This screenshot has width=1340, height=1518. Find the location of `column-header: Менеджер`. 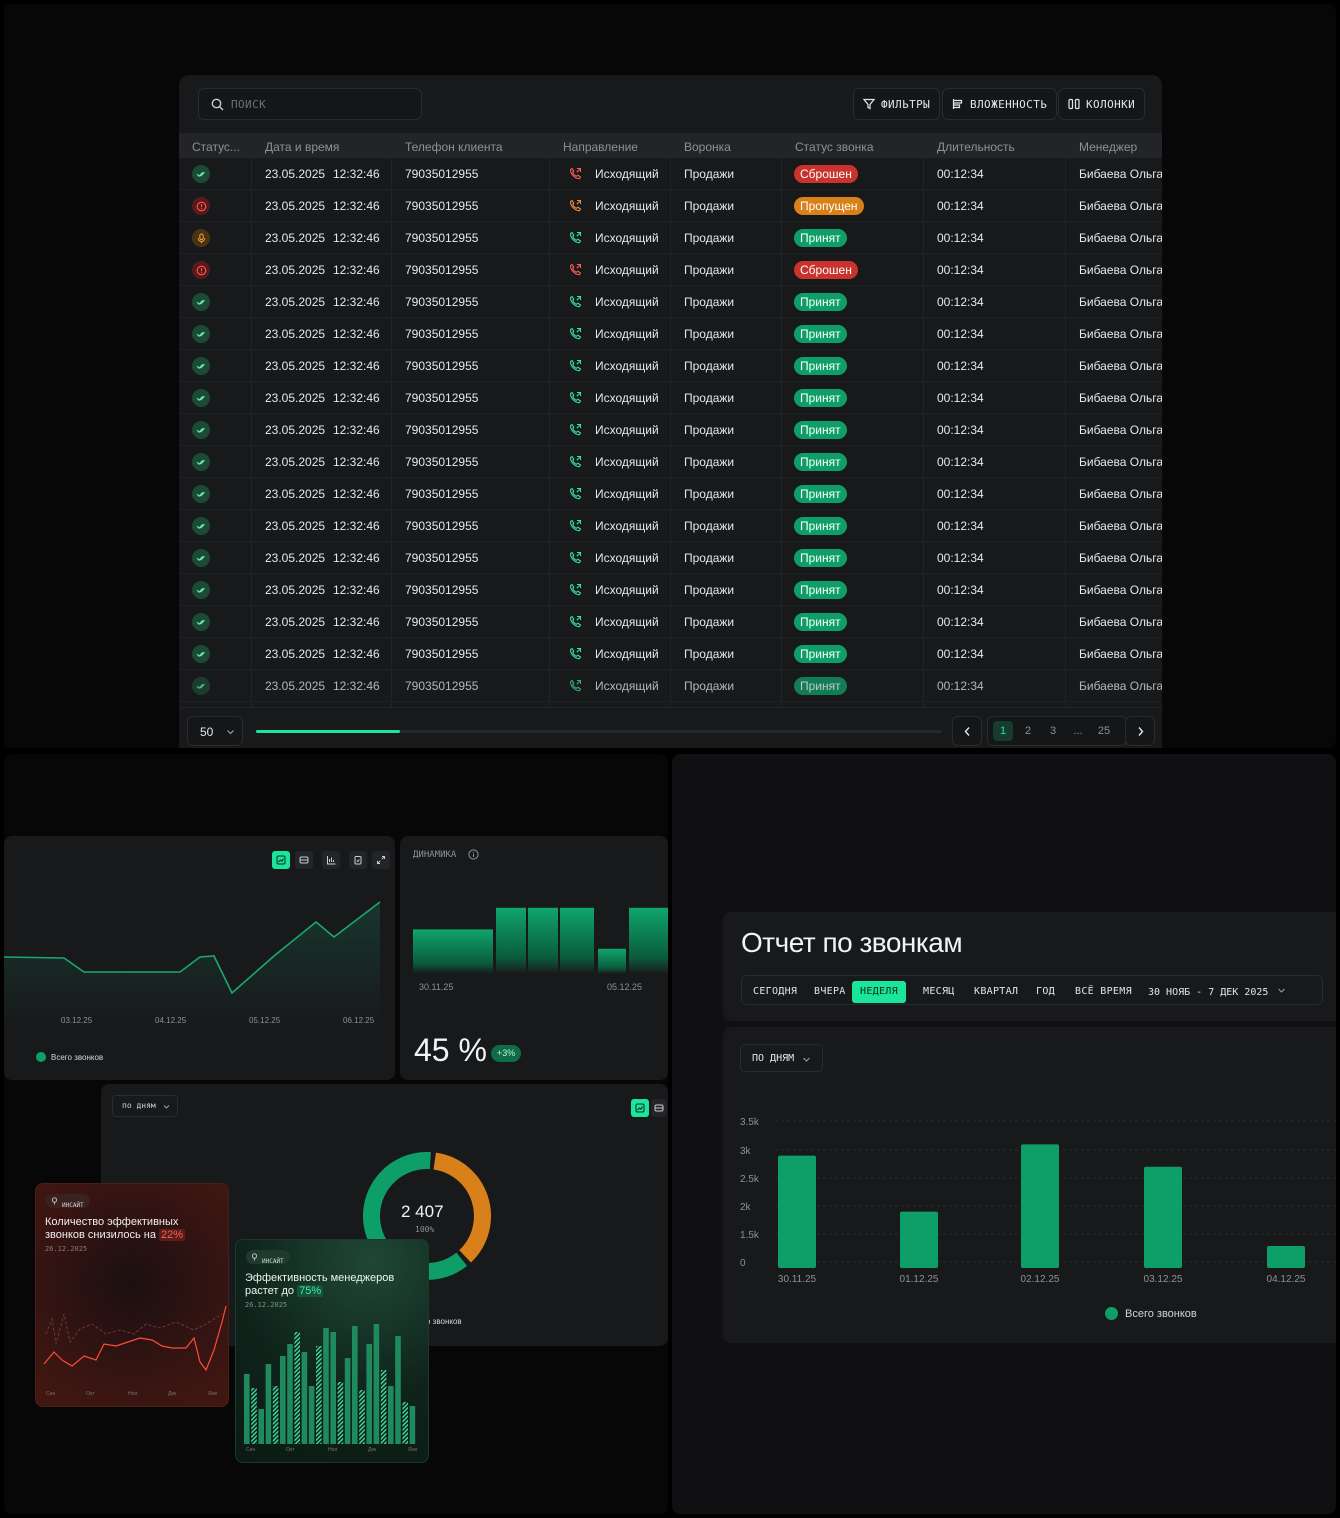

column-header: Менеджер is located at coordinates (1108, 147).